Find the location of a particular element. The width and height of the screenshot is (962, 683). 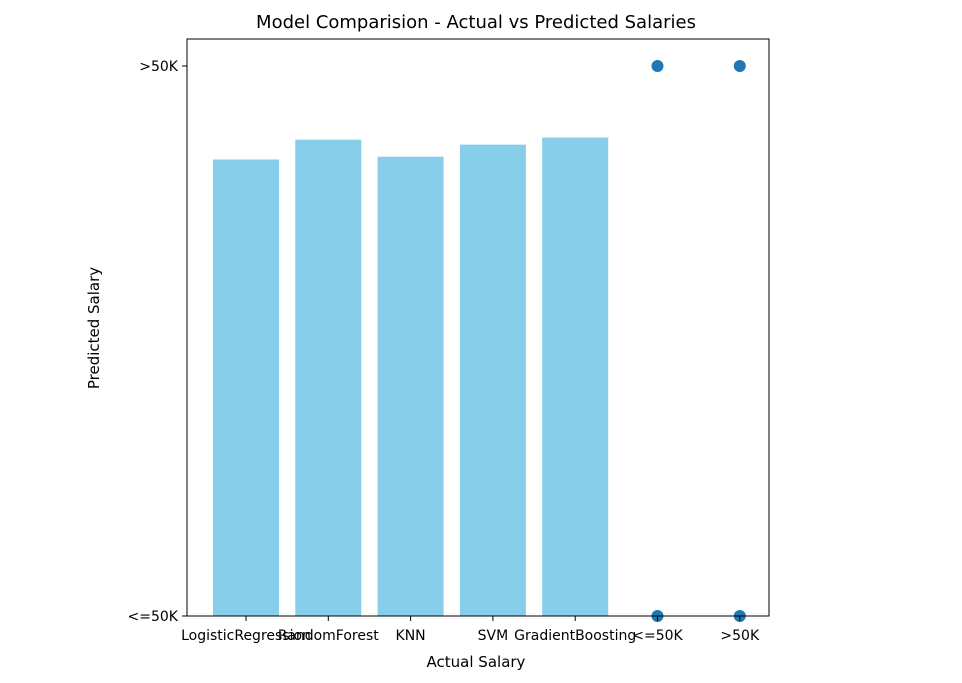

bar-gradientboosting is located at coordinates (575, 376).